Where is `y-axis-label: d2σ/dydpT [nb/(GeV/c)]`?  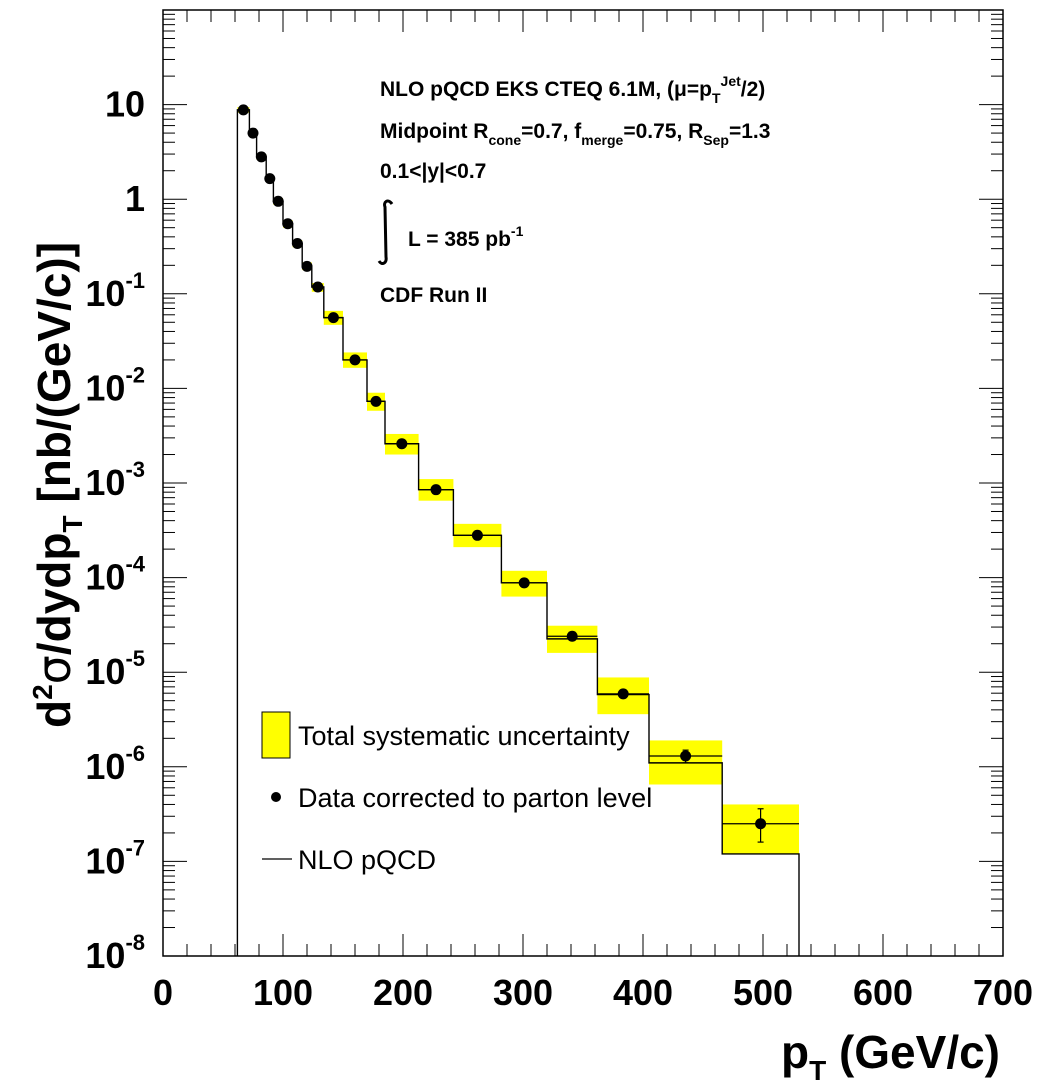 y-axis-label: d2σ/dydpT [nb/(GeV/c)] is located at coordinates (57, 485).